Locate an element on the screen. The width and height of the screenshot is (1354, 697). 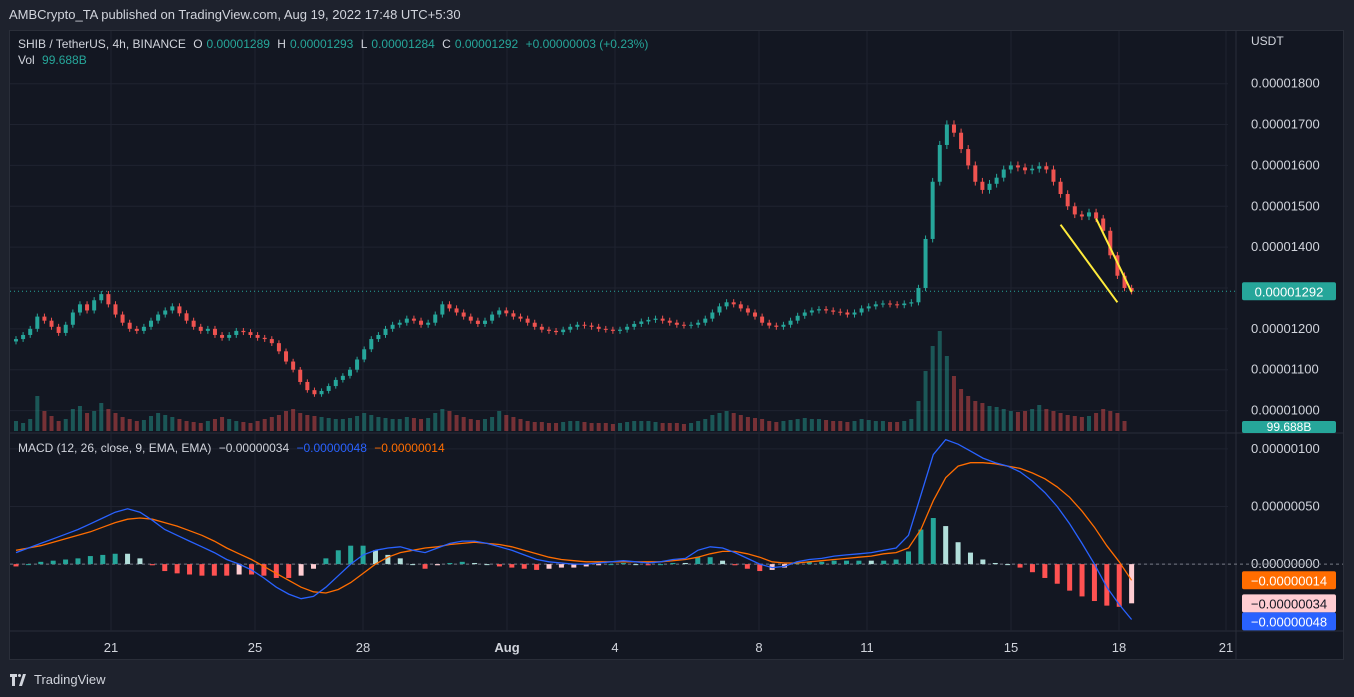
tradingview-brand: TradingView is located at coordinates (58, 679).